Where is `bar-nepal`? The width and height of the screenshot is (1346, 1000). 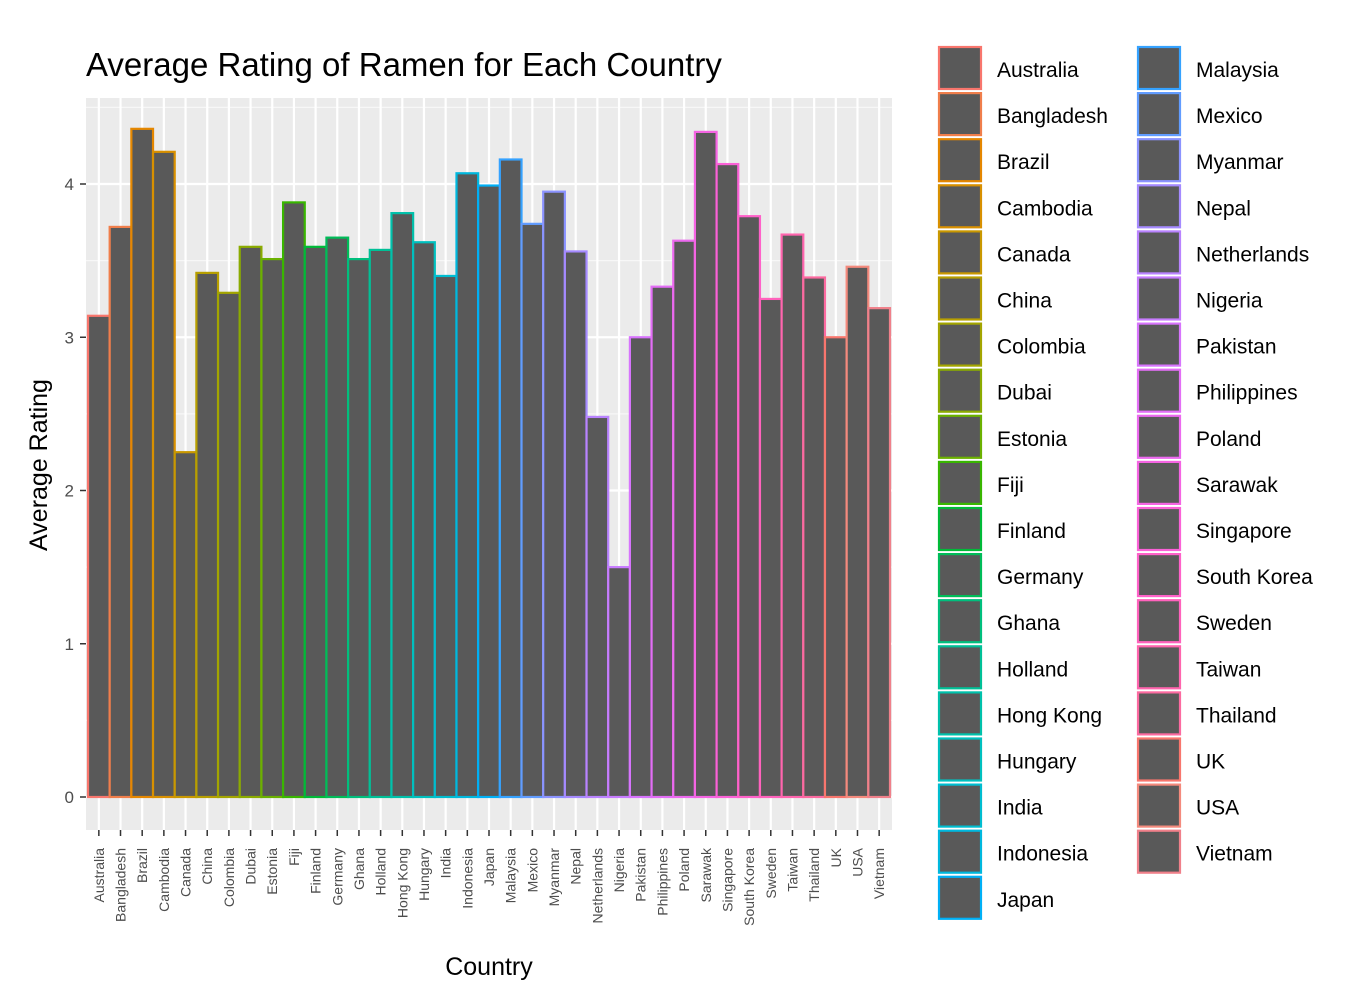
bar-nepal is located at coordinates (575, 524).